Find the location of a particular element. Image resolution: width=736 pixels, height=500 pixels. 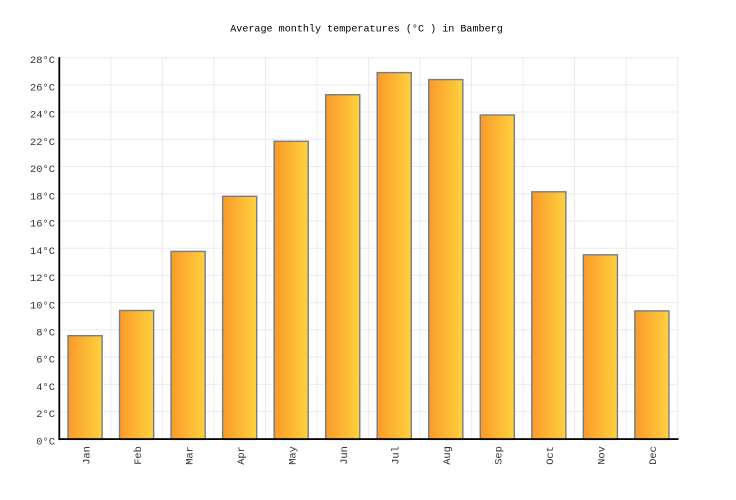

svg-text: Nov is located at coordinates (603, 455).